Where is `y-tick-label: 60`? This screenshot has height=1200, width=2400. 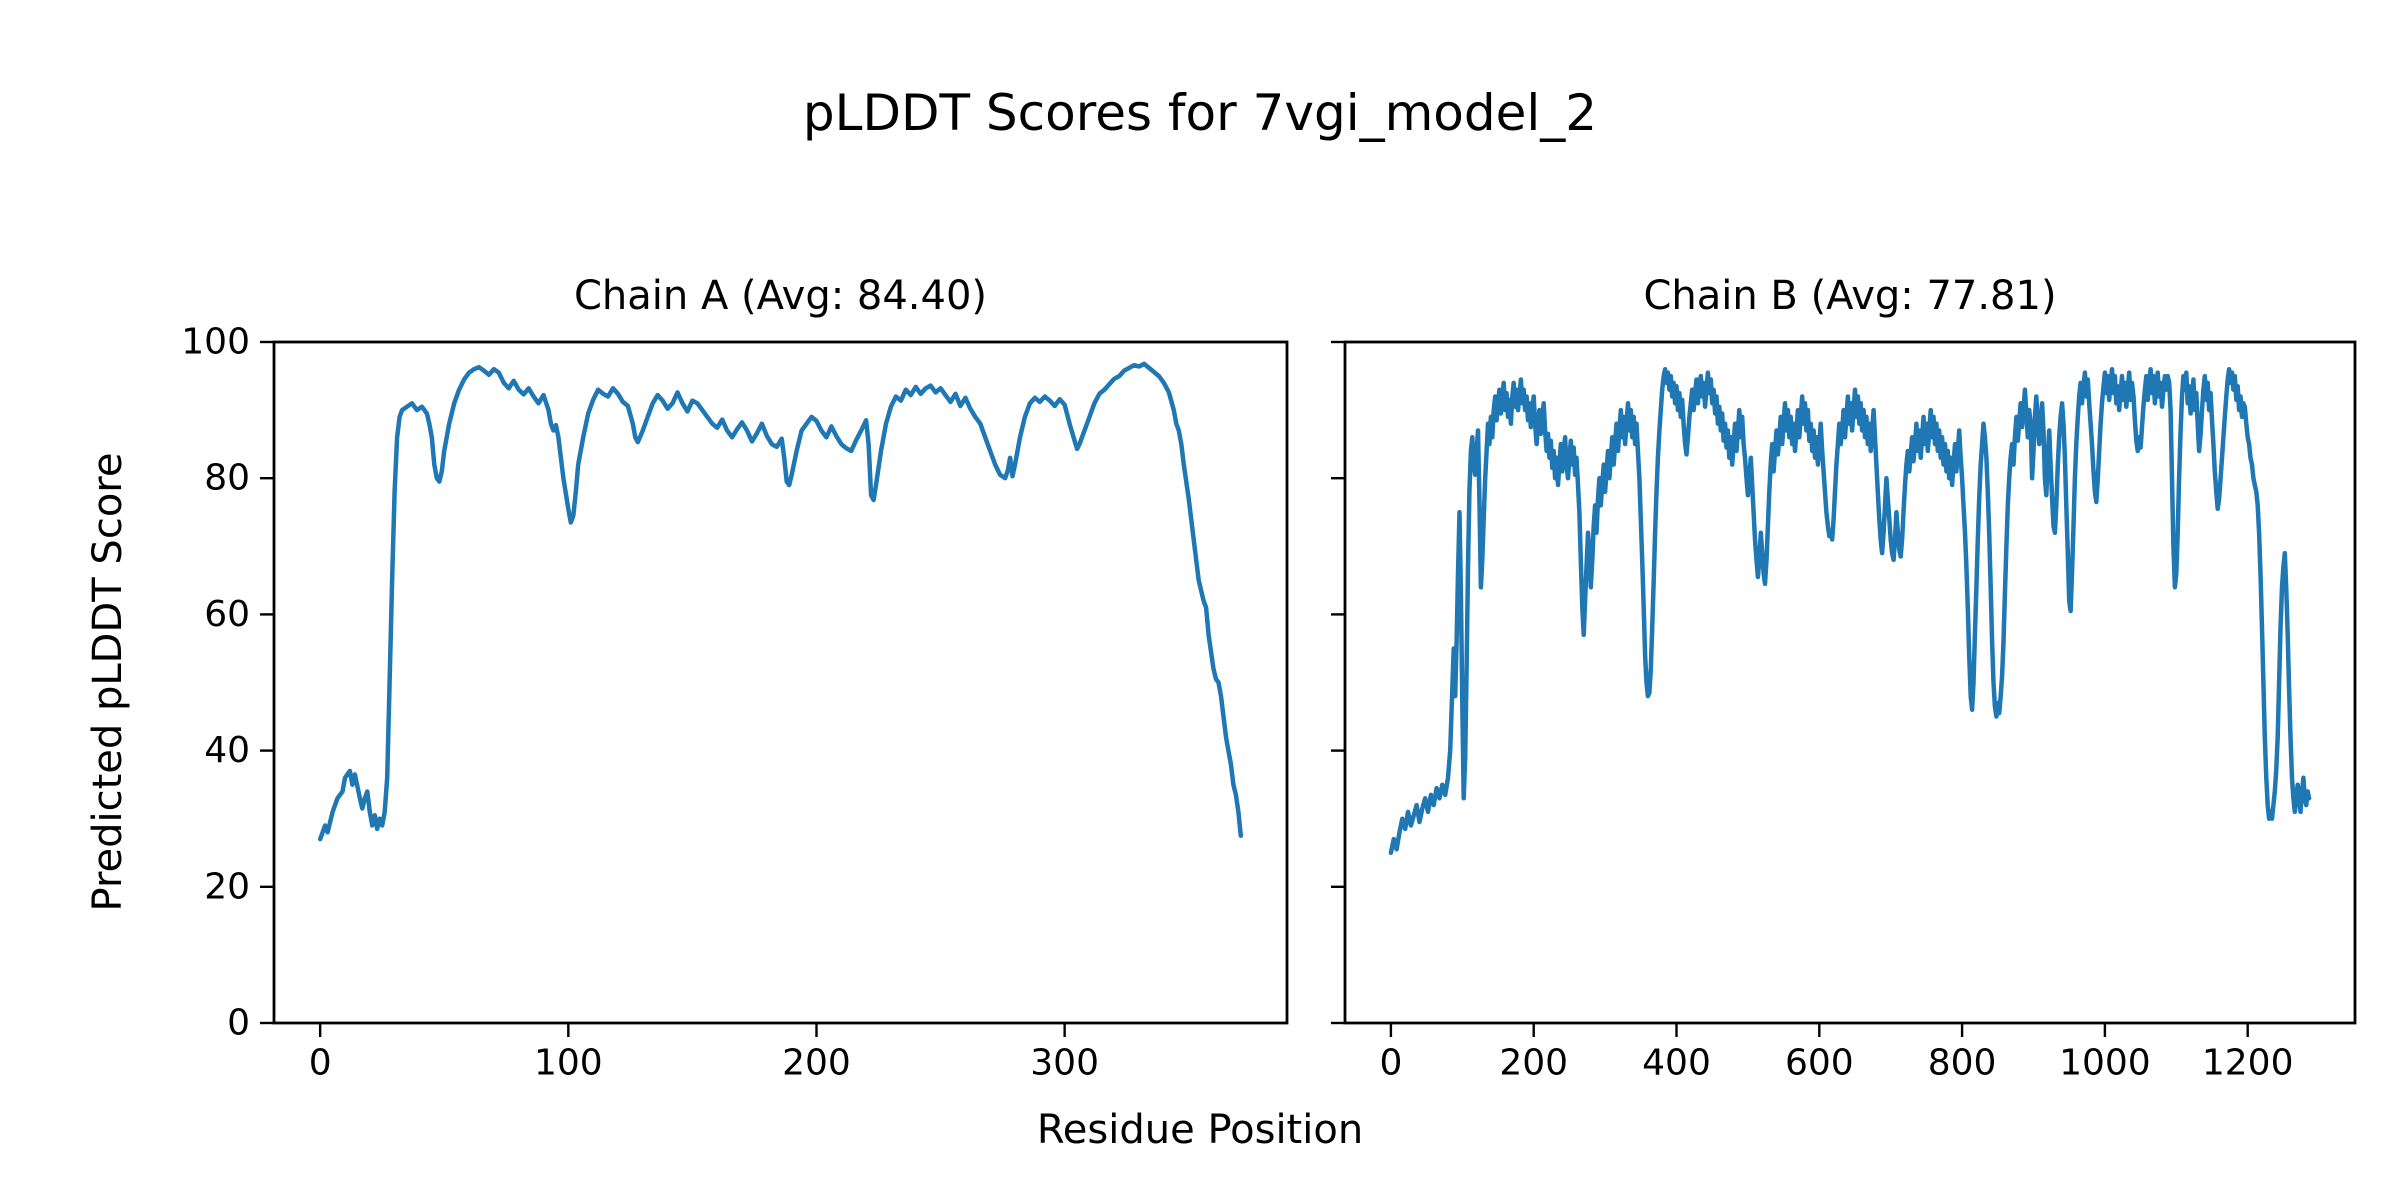 y-tick-label: 60 is located at coordinates (227, 614).